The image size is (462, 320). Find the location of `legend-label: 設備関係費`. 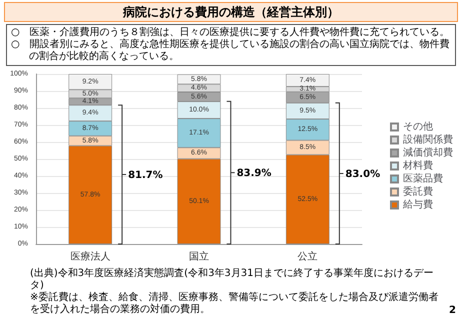

legend-label: 設備関係費 is located at coordinates (428, 140).